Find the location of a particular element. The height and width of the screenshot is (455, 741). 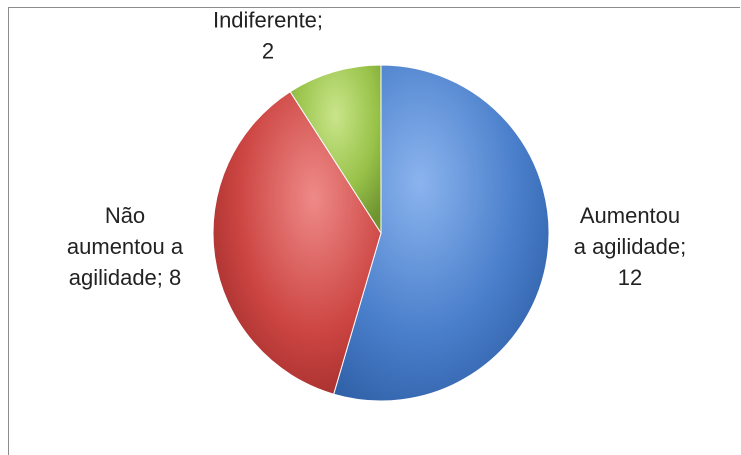

data-label-indiferente: Indiferente; 2 is located at coordinates (268, 36).